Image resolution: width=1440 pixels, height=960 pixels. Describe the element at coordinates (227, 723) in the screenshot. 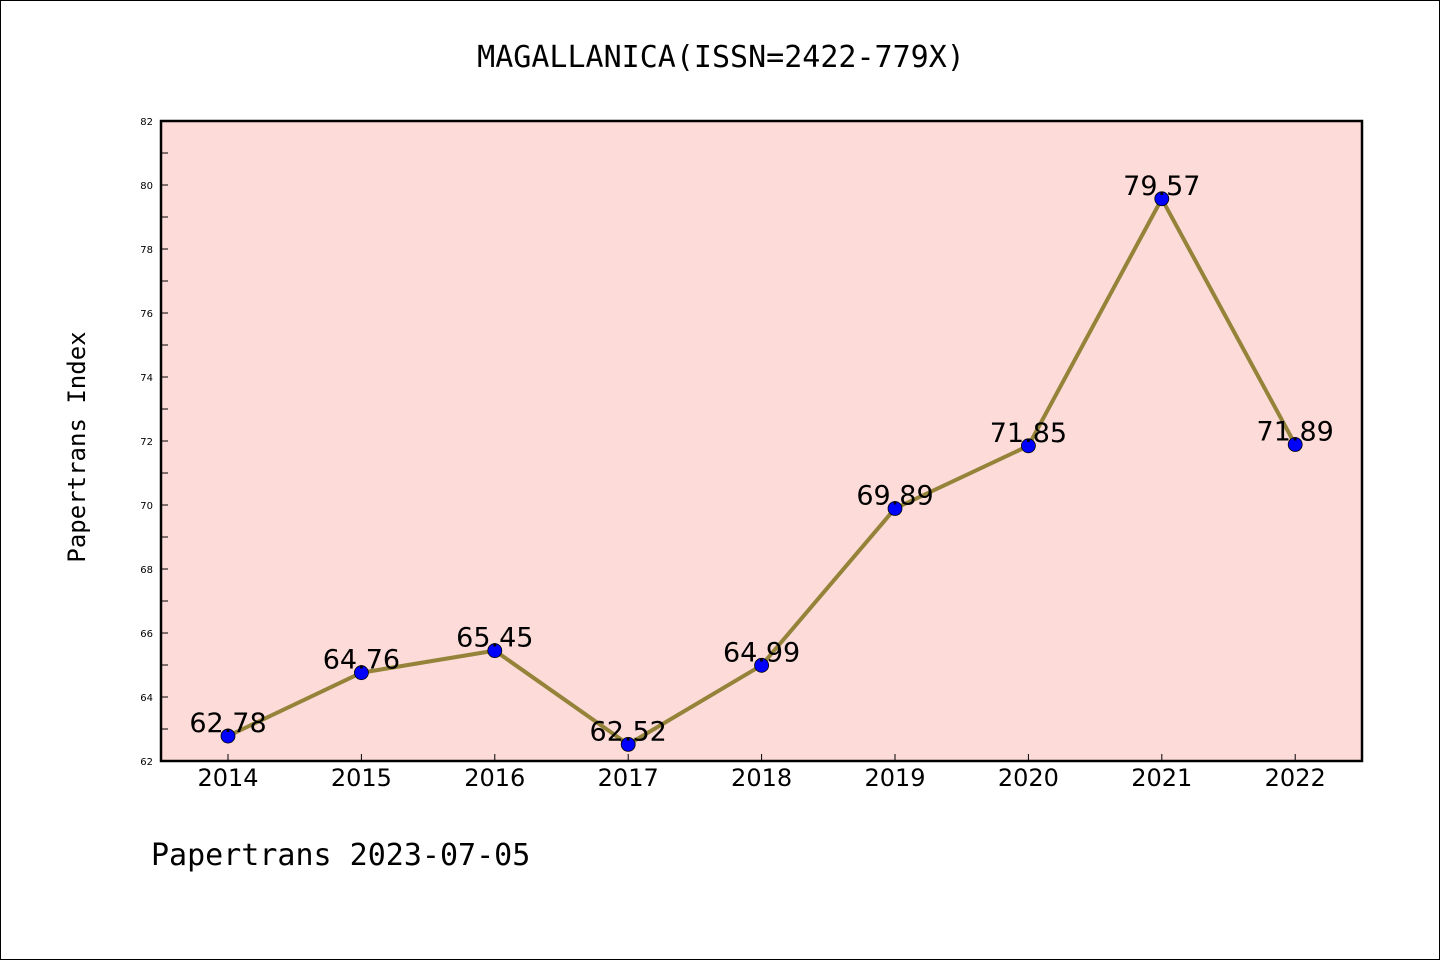

I see `data-label: 62.78` at that location.